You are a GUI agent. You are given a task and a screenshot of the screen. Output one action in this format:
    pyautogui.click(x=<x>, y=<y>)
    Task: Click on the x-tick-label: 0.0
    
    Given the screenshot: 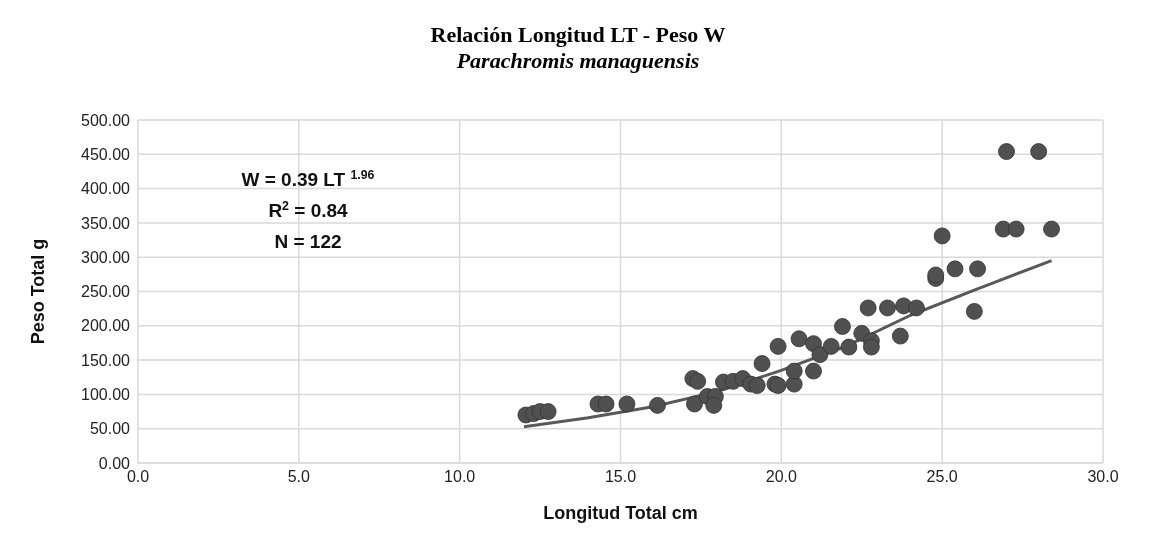 What is the action you would take?
    pyautogui.click(x=138, y=477)
    